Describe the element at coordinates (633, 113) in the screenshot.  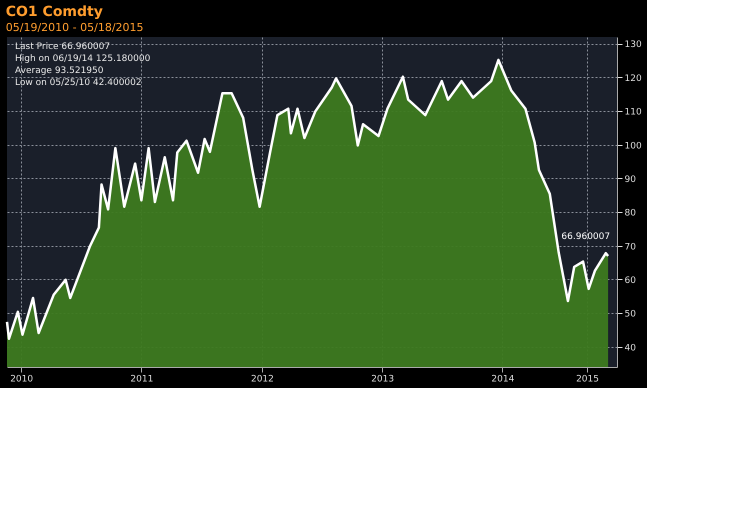
I see `y-tick-label: 110` at that location.